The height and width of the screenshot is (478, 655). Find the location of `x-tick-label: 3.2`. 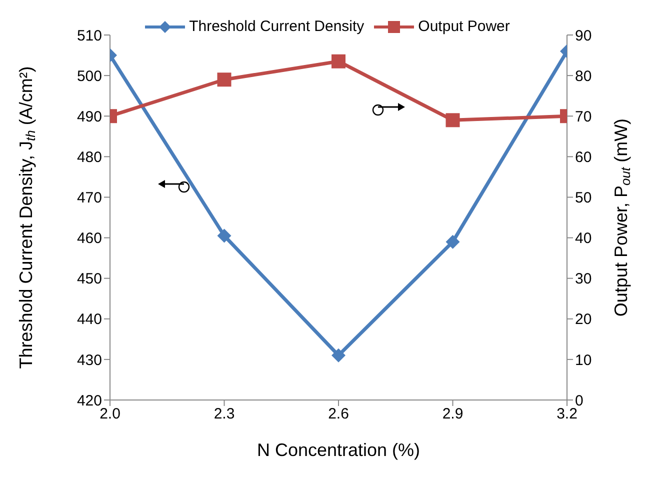

x-tick-label: 3.2 is located at coordinates (567, 414).